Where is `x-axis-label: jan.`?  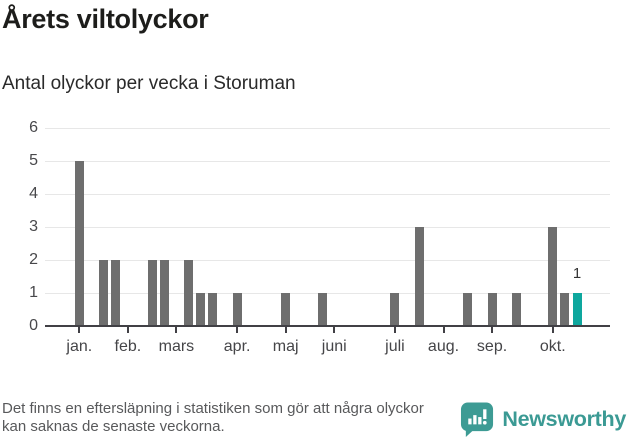
x-axis-label: jan. is located at coordinates (79, 346).